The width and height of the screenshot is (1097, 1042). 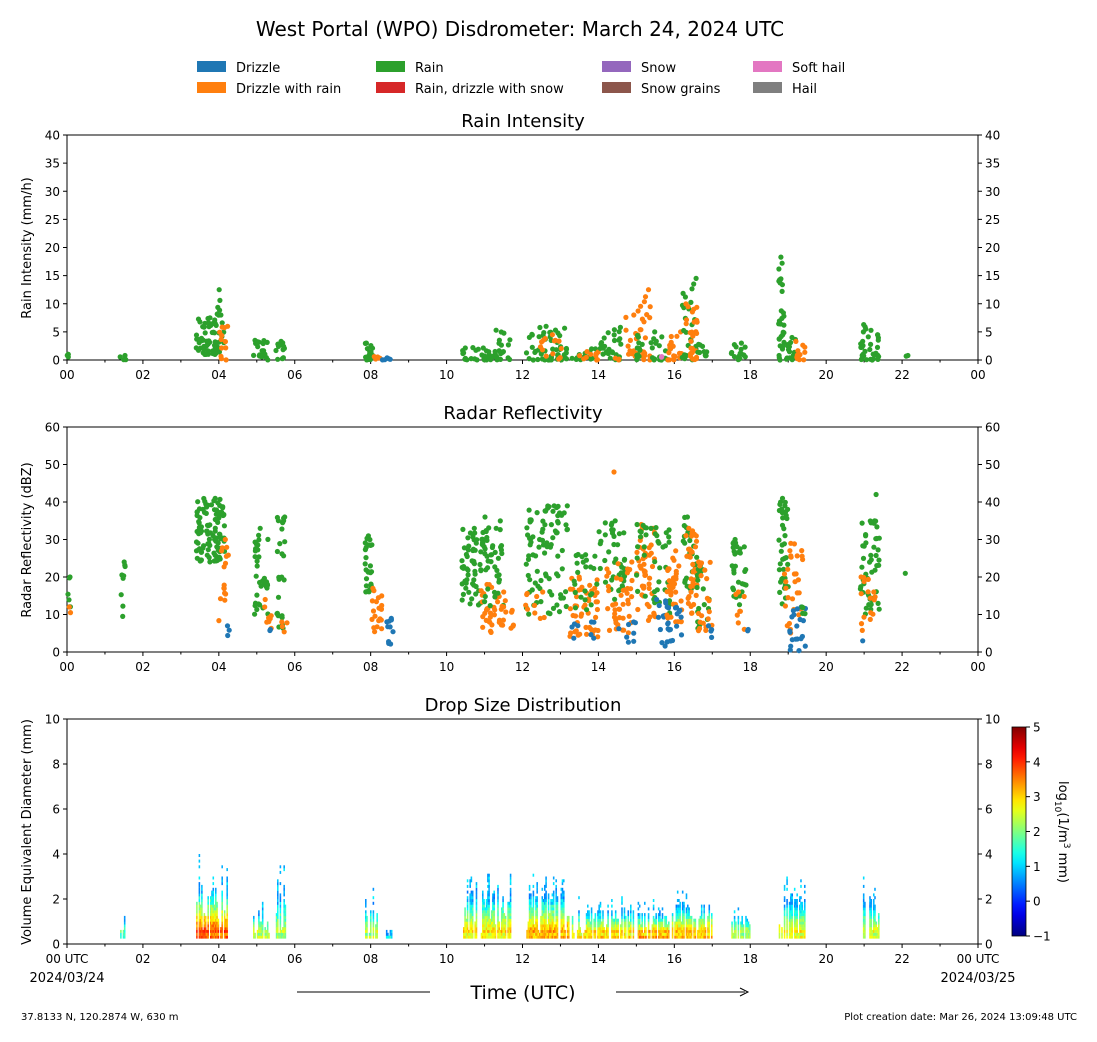 What do you see at coordinates (992, 578) in the screenshot?
I see `y-tick-label-right: 20` at bounding box center [992, 578].